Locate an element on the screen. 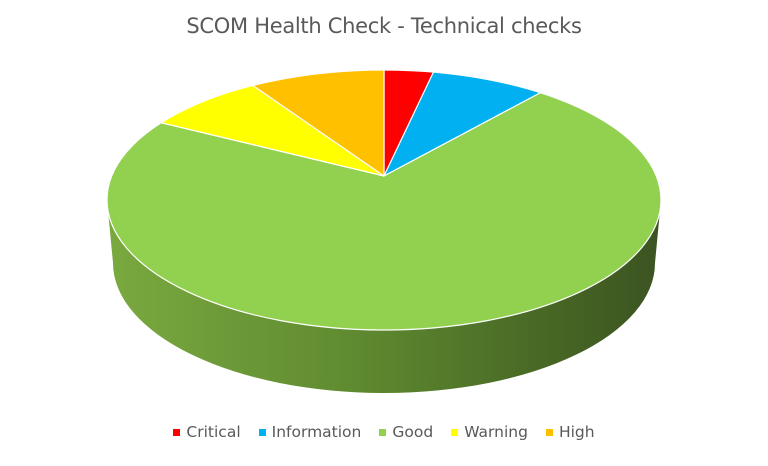 Image resolution: width=768 pixels, height=466 pixels. legend-item-critical: Critical is located at coordinates (207, 432).